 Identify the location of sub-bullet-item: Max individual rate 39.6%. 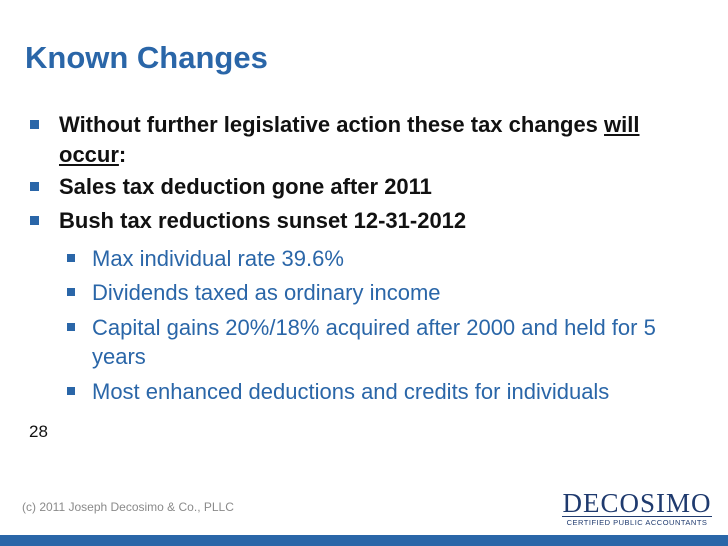
(374, 258).